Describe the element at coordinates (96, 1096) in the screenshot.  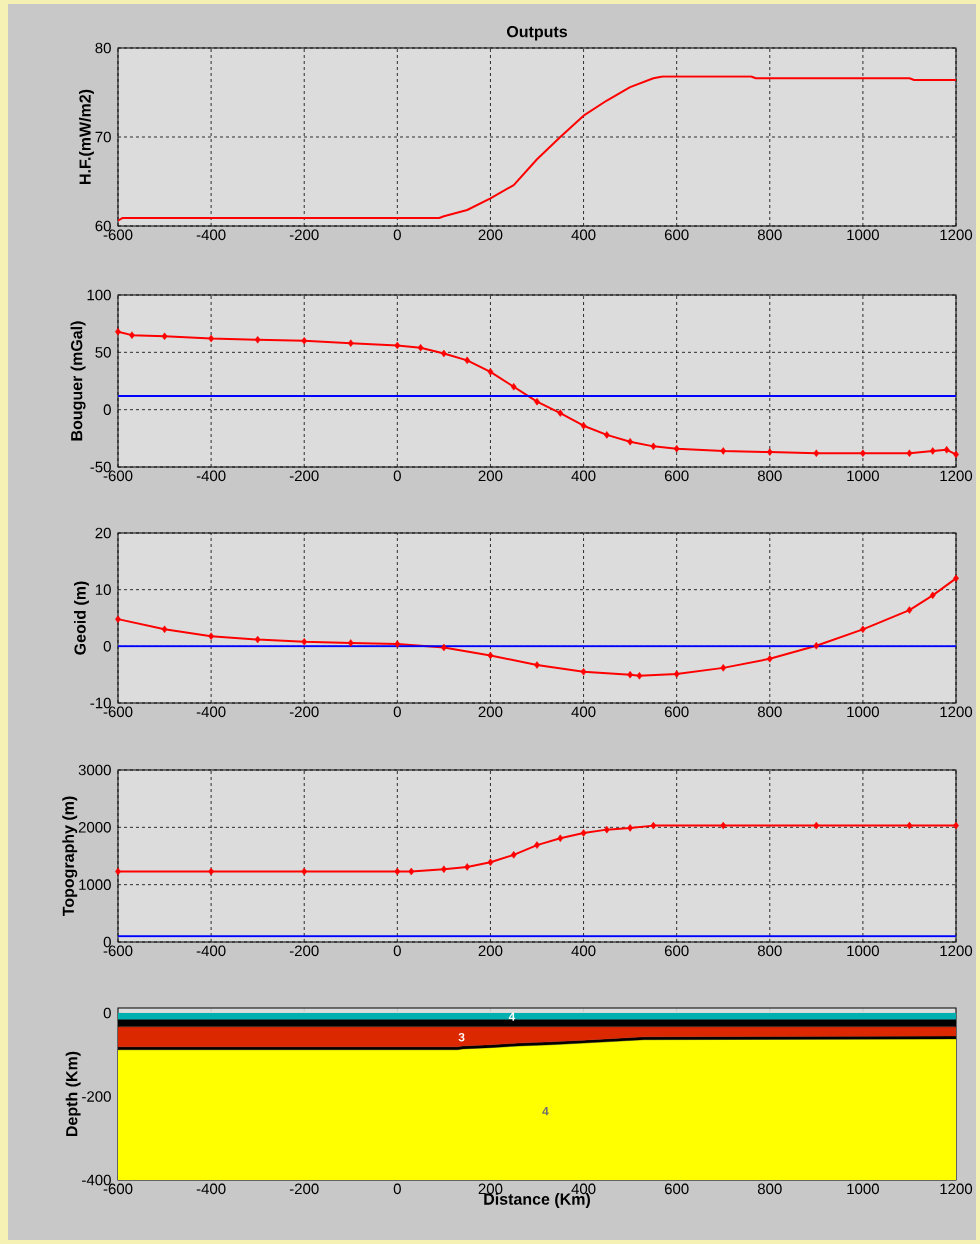
I see `y-tick-label: -200` at that location.